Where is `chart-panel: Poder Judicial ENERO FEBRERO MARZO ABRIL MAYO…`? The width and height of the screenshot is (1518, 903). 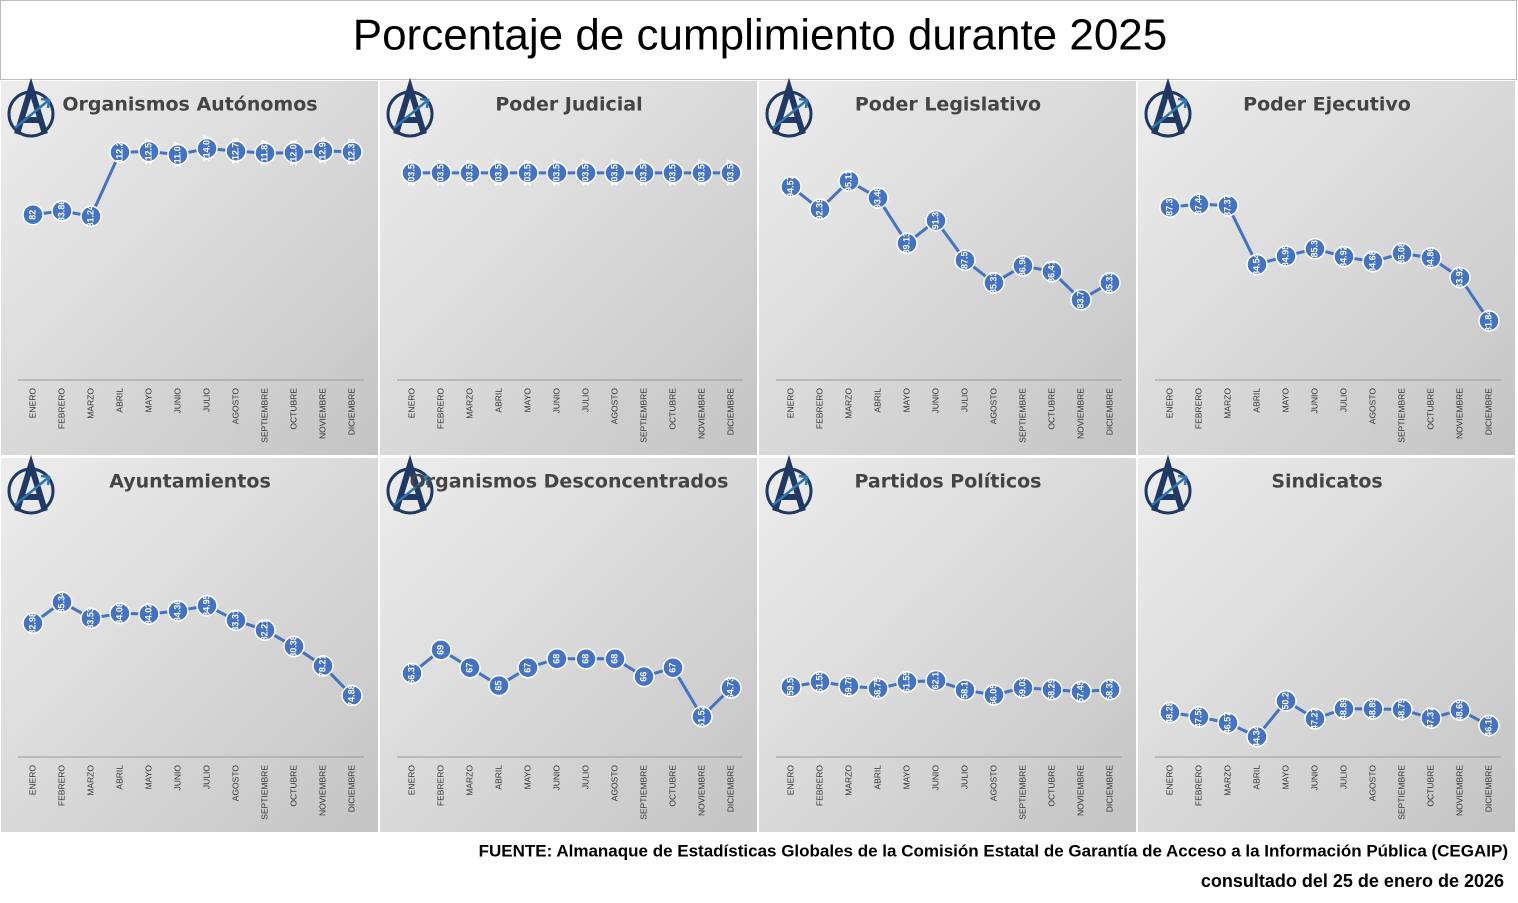
chart-panel: Poder Judicial ENERO FEBRERO MARZO ABRIL MAYO… is located at coordinates (568, 266).